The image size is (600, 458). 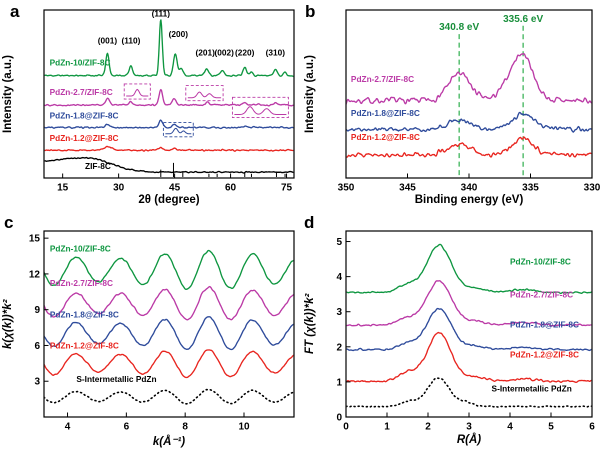 I want to click on panel-b-letter: b, so click(x=310, y=11).